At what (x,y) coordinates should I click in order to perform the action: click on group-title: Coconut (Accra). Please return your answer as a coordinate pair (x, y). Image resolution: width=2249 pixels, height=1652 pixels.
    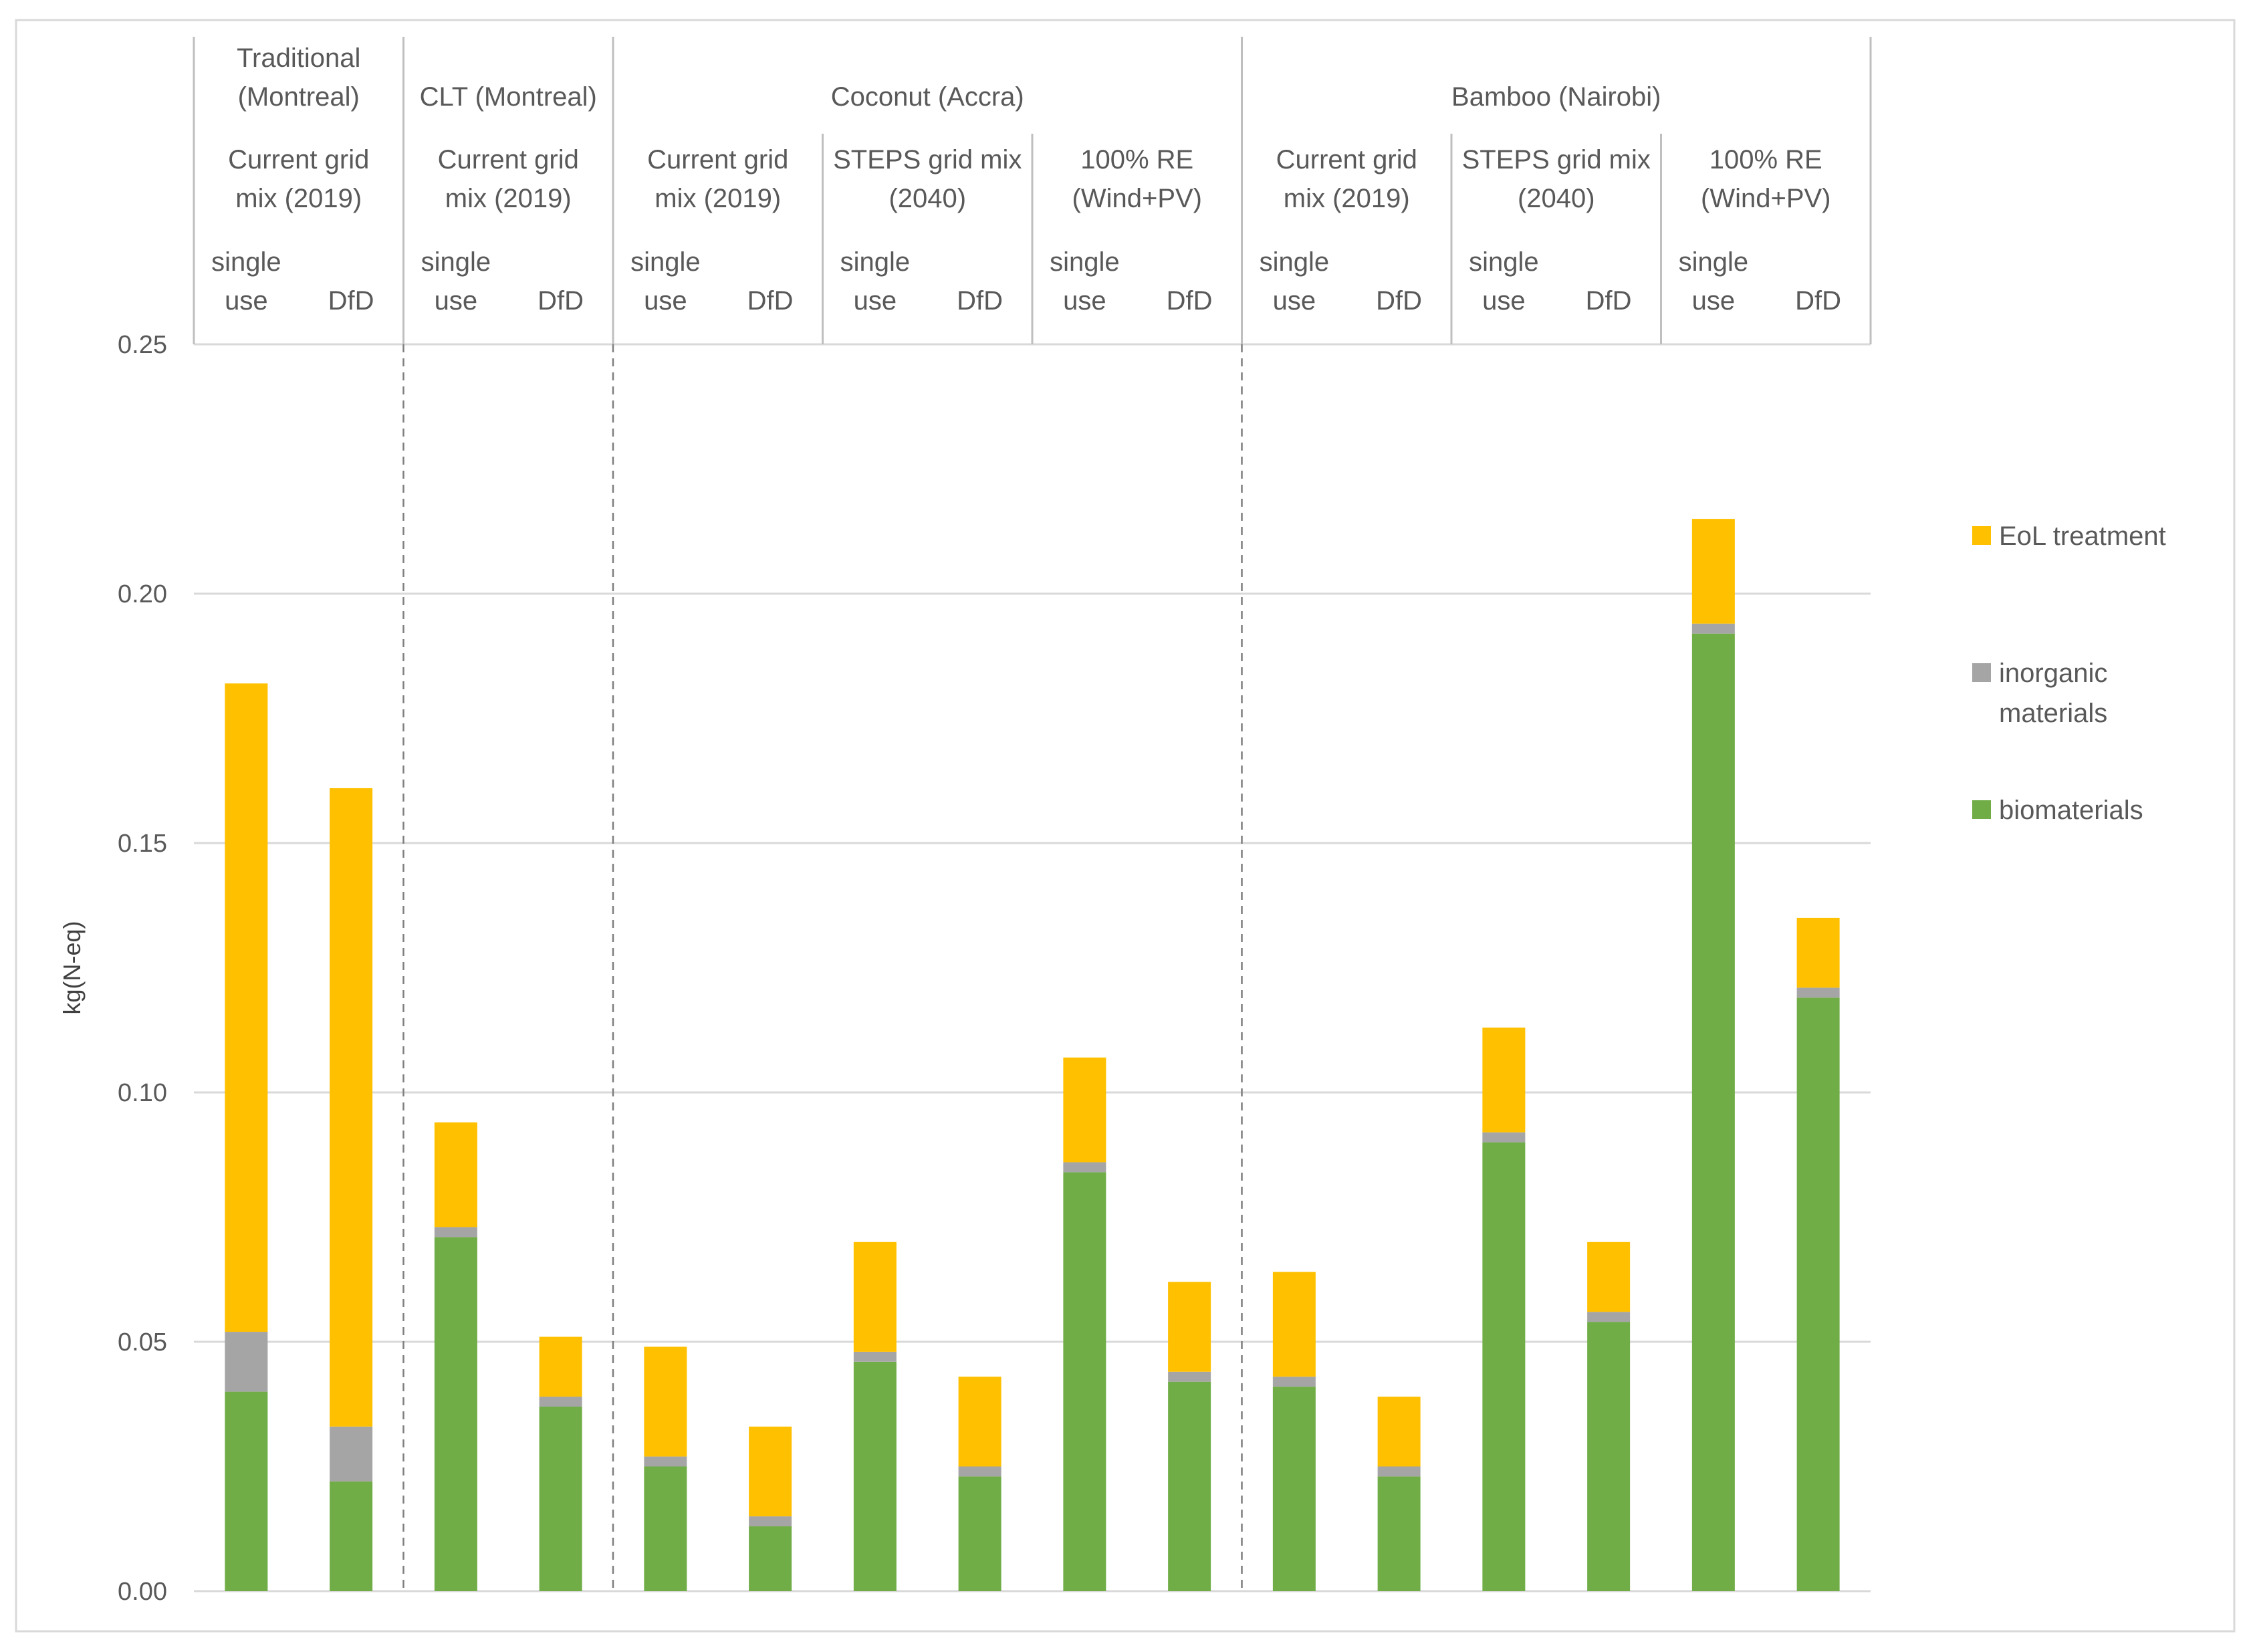
    Looking at the image, I should click on (927, 97).